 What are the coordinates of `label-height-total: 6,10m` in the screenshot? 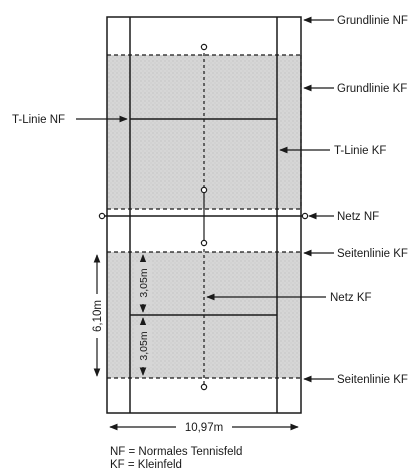 It's located at (98, 316).